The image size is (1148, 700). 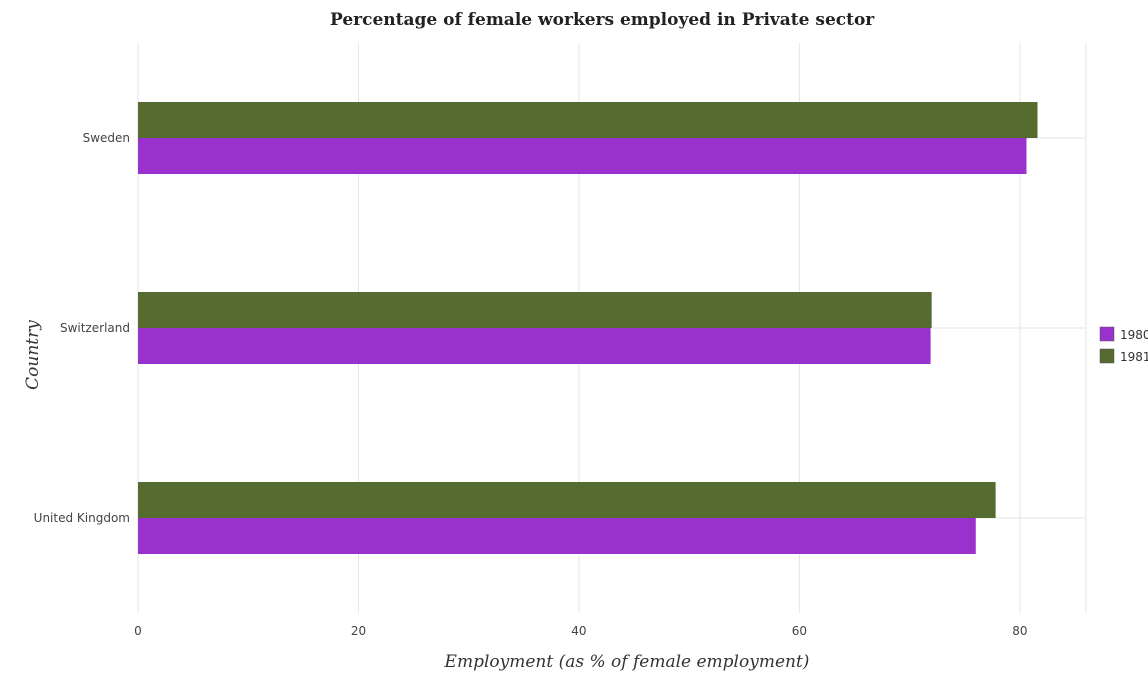 What do you see at coordinates (578, 631) in the screenshot?
I see `x-tick-label: 40` at bounding box center [578, 631].